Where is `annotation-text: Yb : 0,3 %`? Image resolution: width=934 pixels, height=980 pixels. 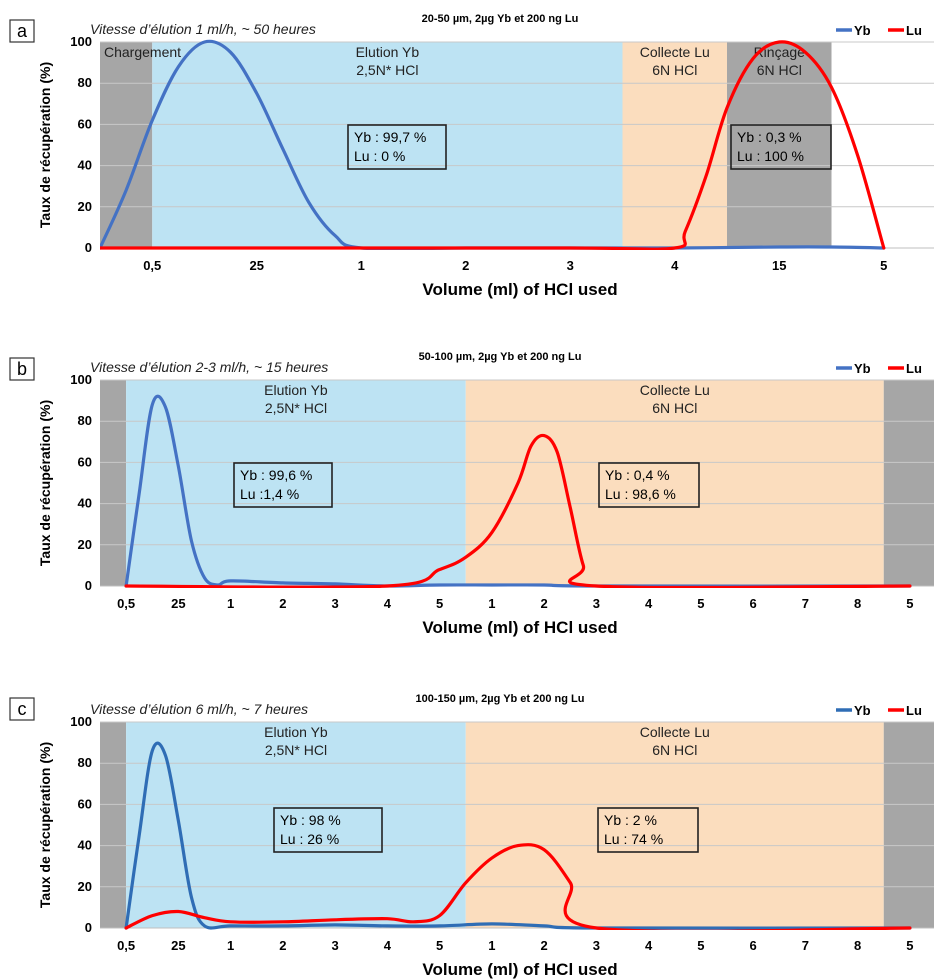
annotation-text: Yb : 0,3 % is located at coordinates (769, 137).